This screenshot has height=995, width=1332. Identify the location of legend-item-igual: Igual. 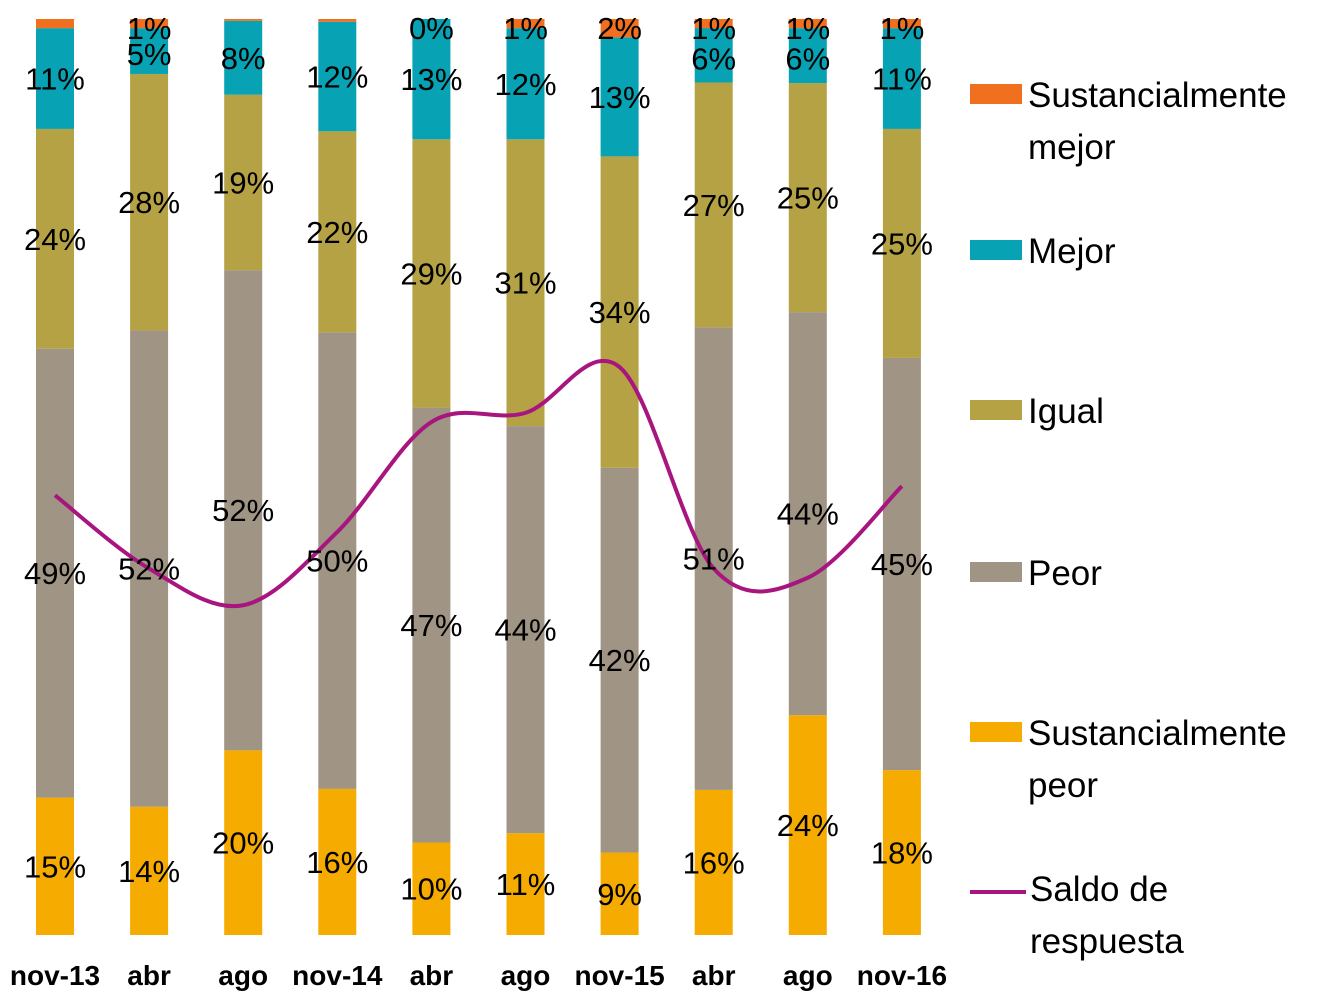
(1149, 412).